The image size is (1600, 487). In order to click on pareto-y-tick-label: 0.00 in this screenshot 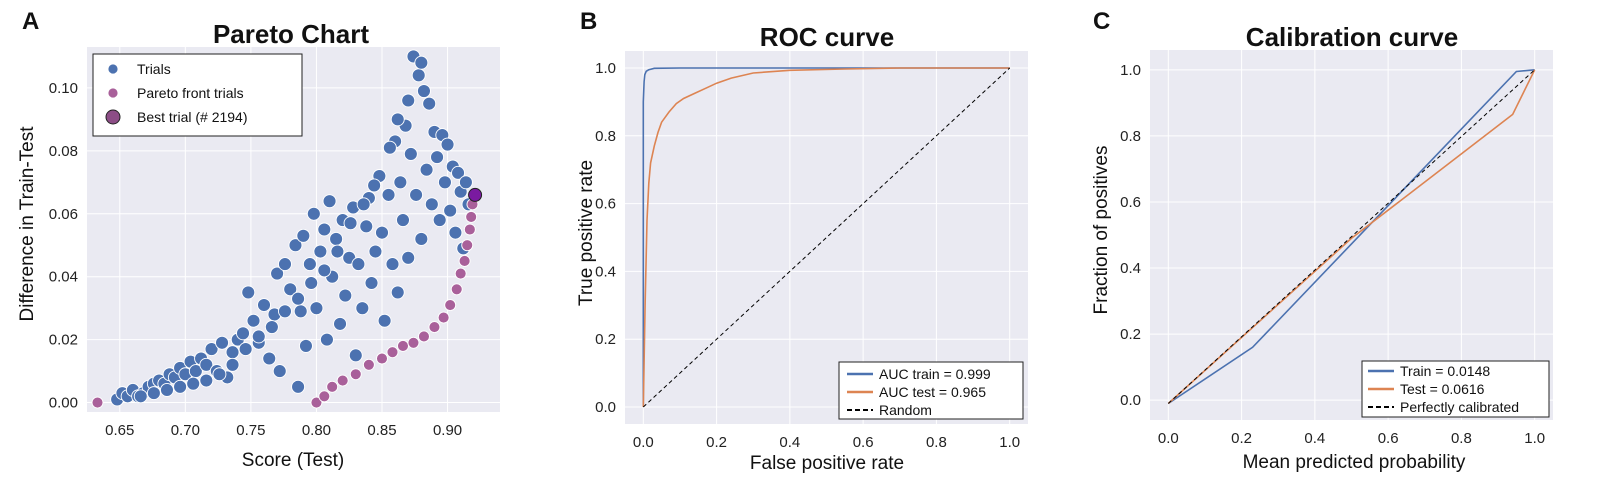, I will do `click(63, 403)`.